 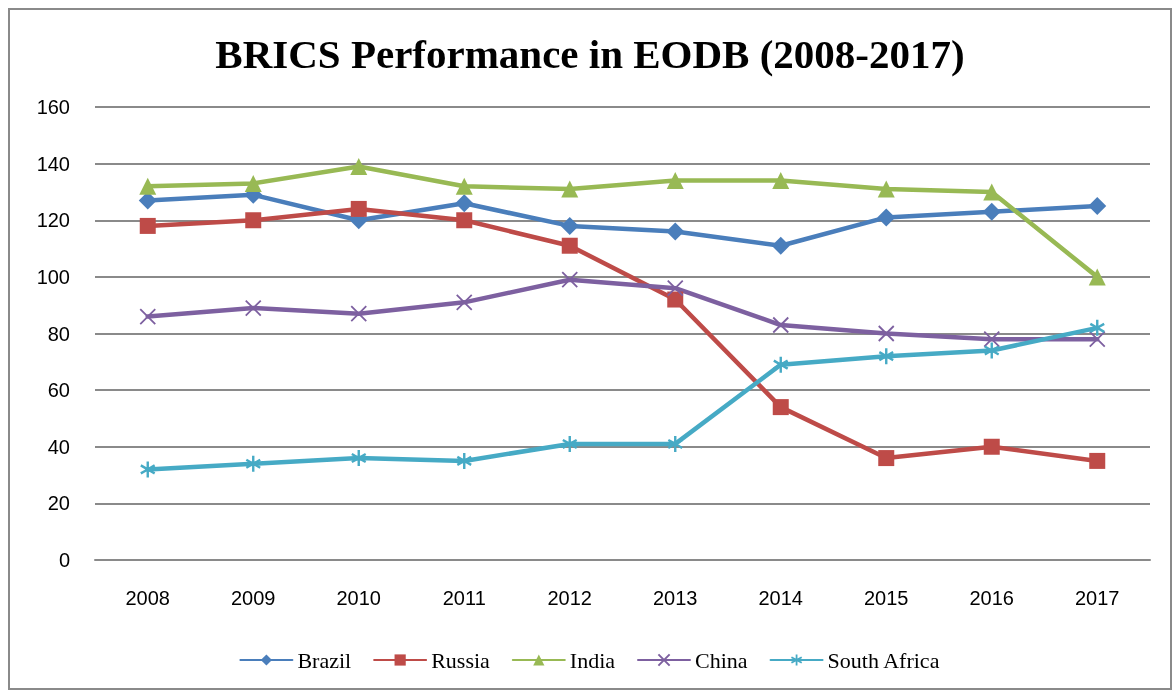 What do you see at coordinates (64, 560) in the screenshot?
I see `y-tick-label: 0` at bounding box center [64, 560].